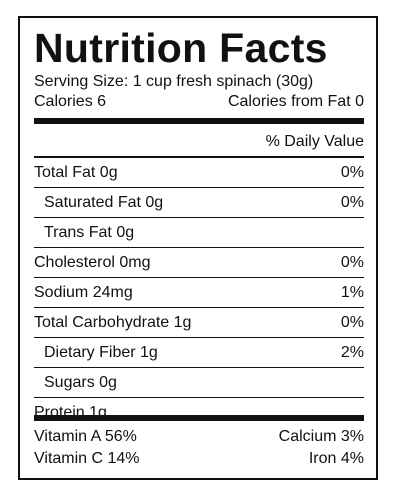 Image resolution: width=400 pixels, height=500 pixels. Describe the element at coordinates (199, 173) in the screenshot. I see `nutrient-row-total-fat: Total Fat 0g 0%` at that location.